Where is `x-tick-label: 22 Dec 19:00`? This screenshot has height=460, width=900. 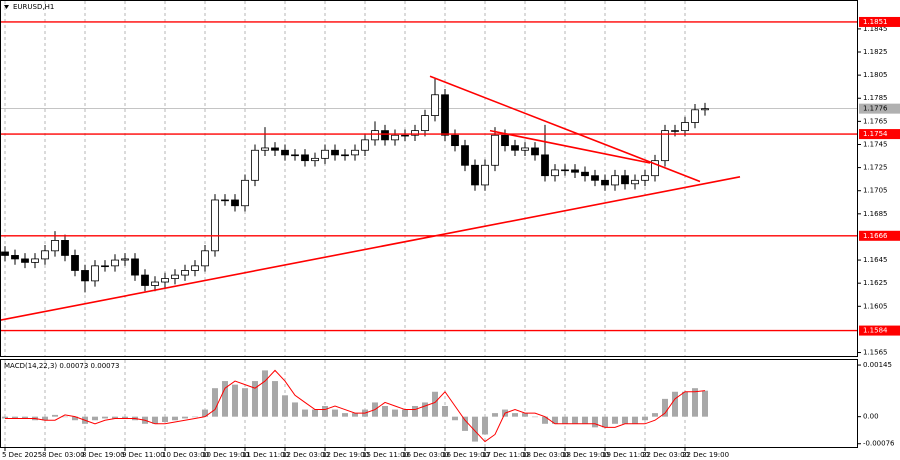 x-tick-label: 22 Dec 19:00 is located at coordinates (705, 455).